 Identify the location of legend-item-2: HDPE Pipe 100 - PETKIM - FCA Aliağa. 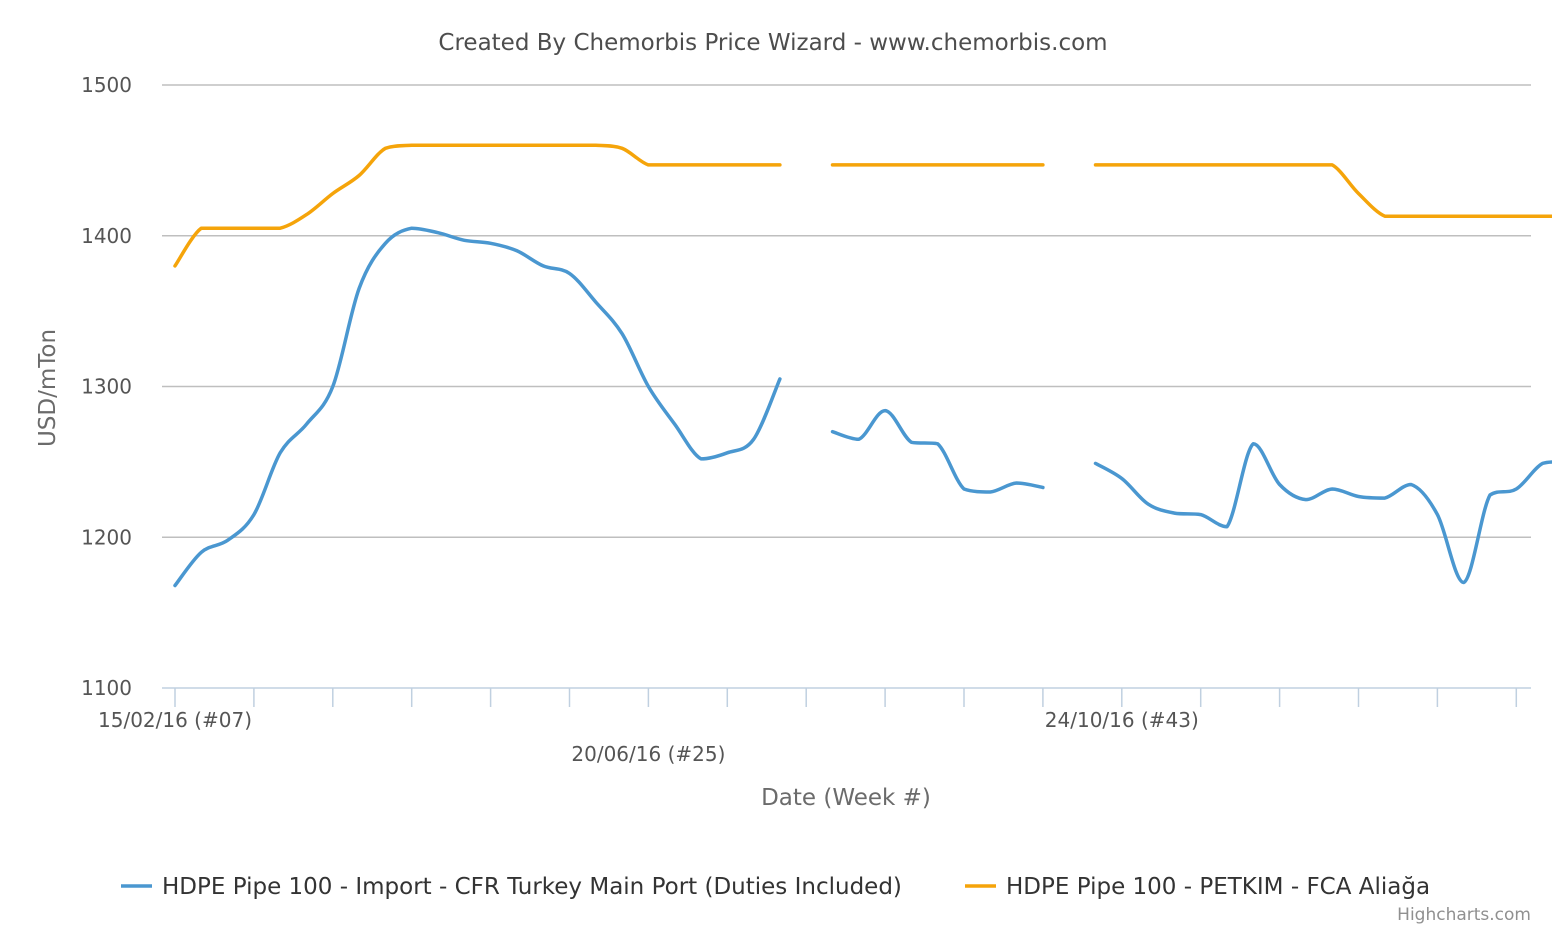
(1197, 887).